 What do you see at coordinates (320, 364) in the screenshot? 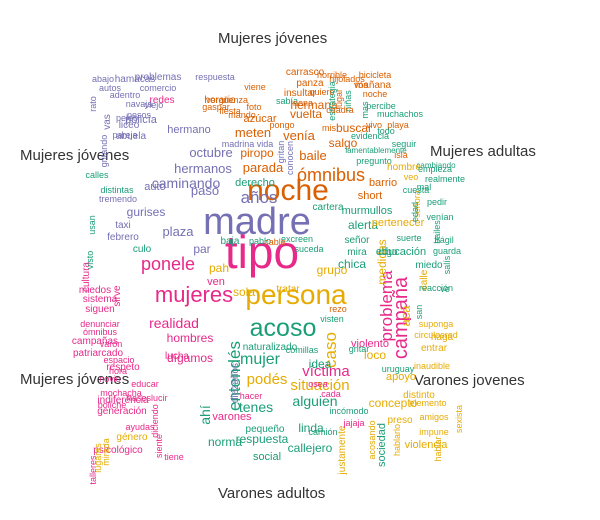
I see `word-40: idea` at bounding box center [320, 364].